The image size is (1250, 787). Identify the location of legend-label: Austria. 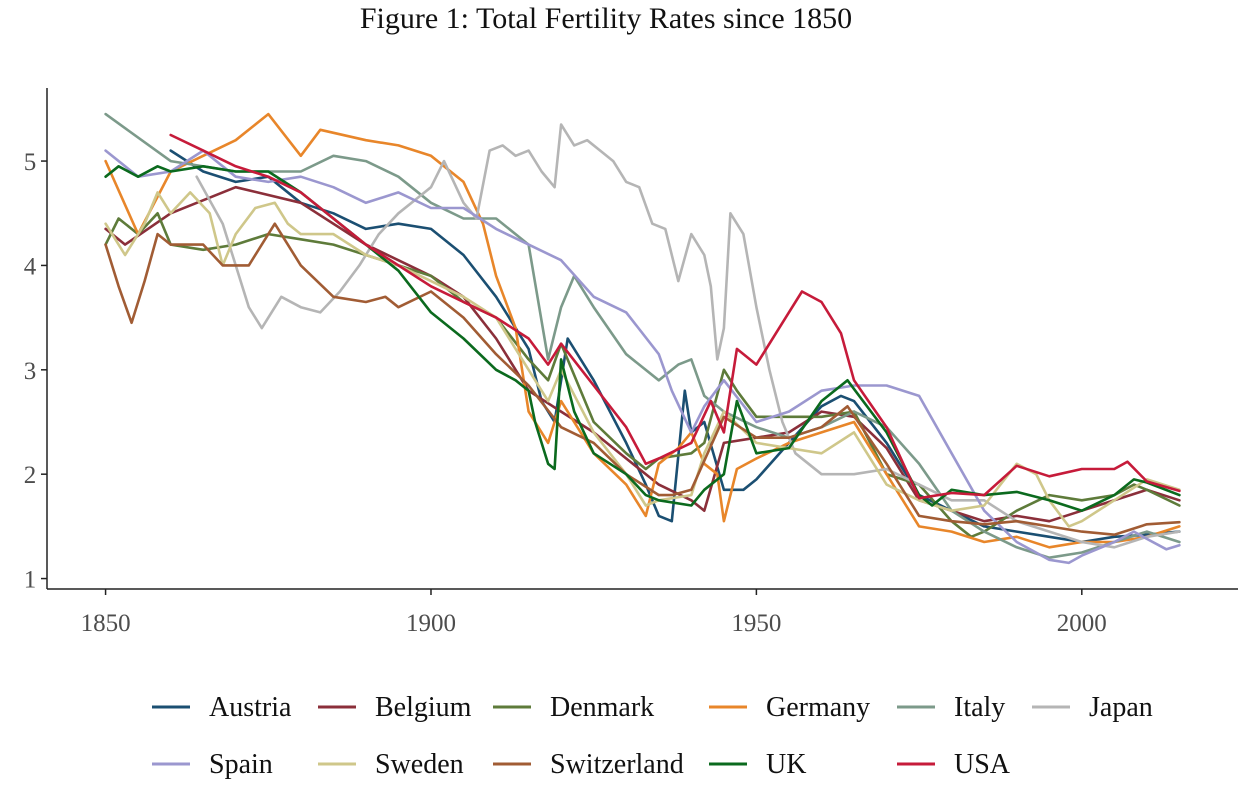
(250, 707).